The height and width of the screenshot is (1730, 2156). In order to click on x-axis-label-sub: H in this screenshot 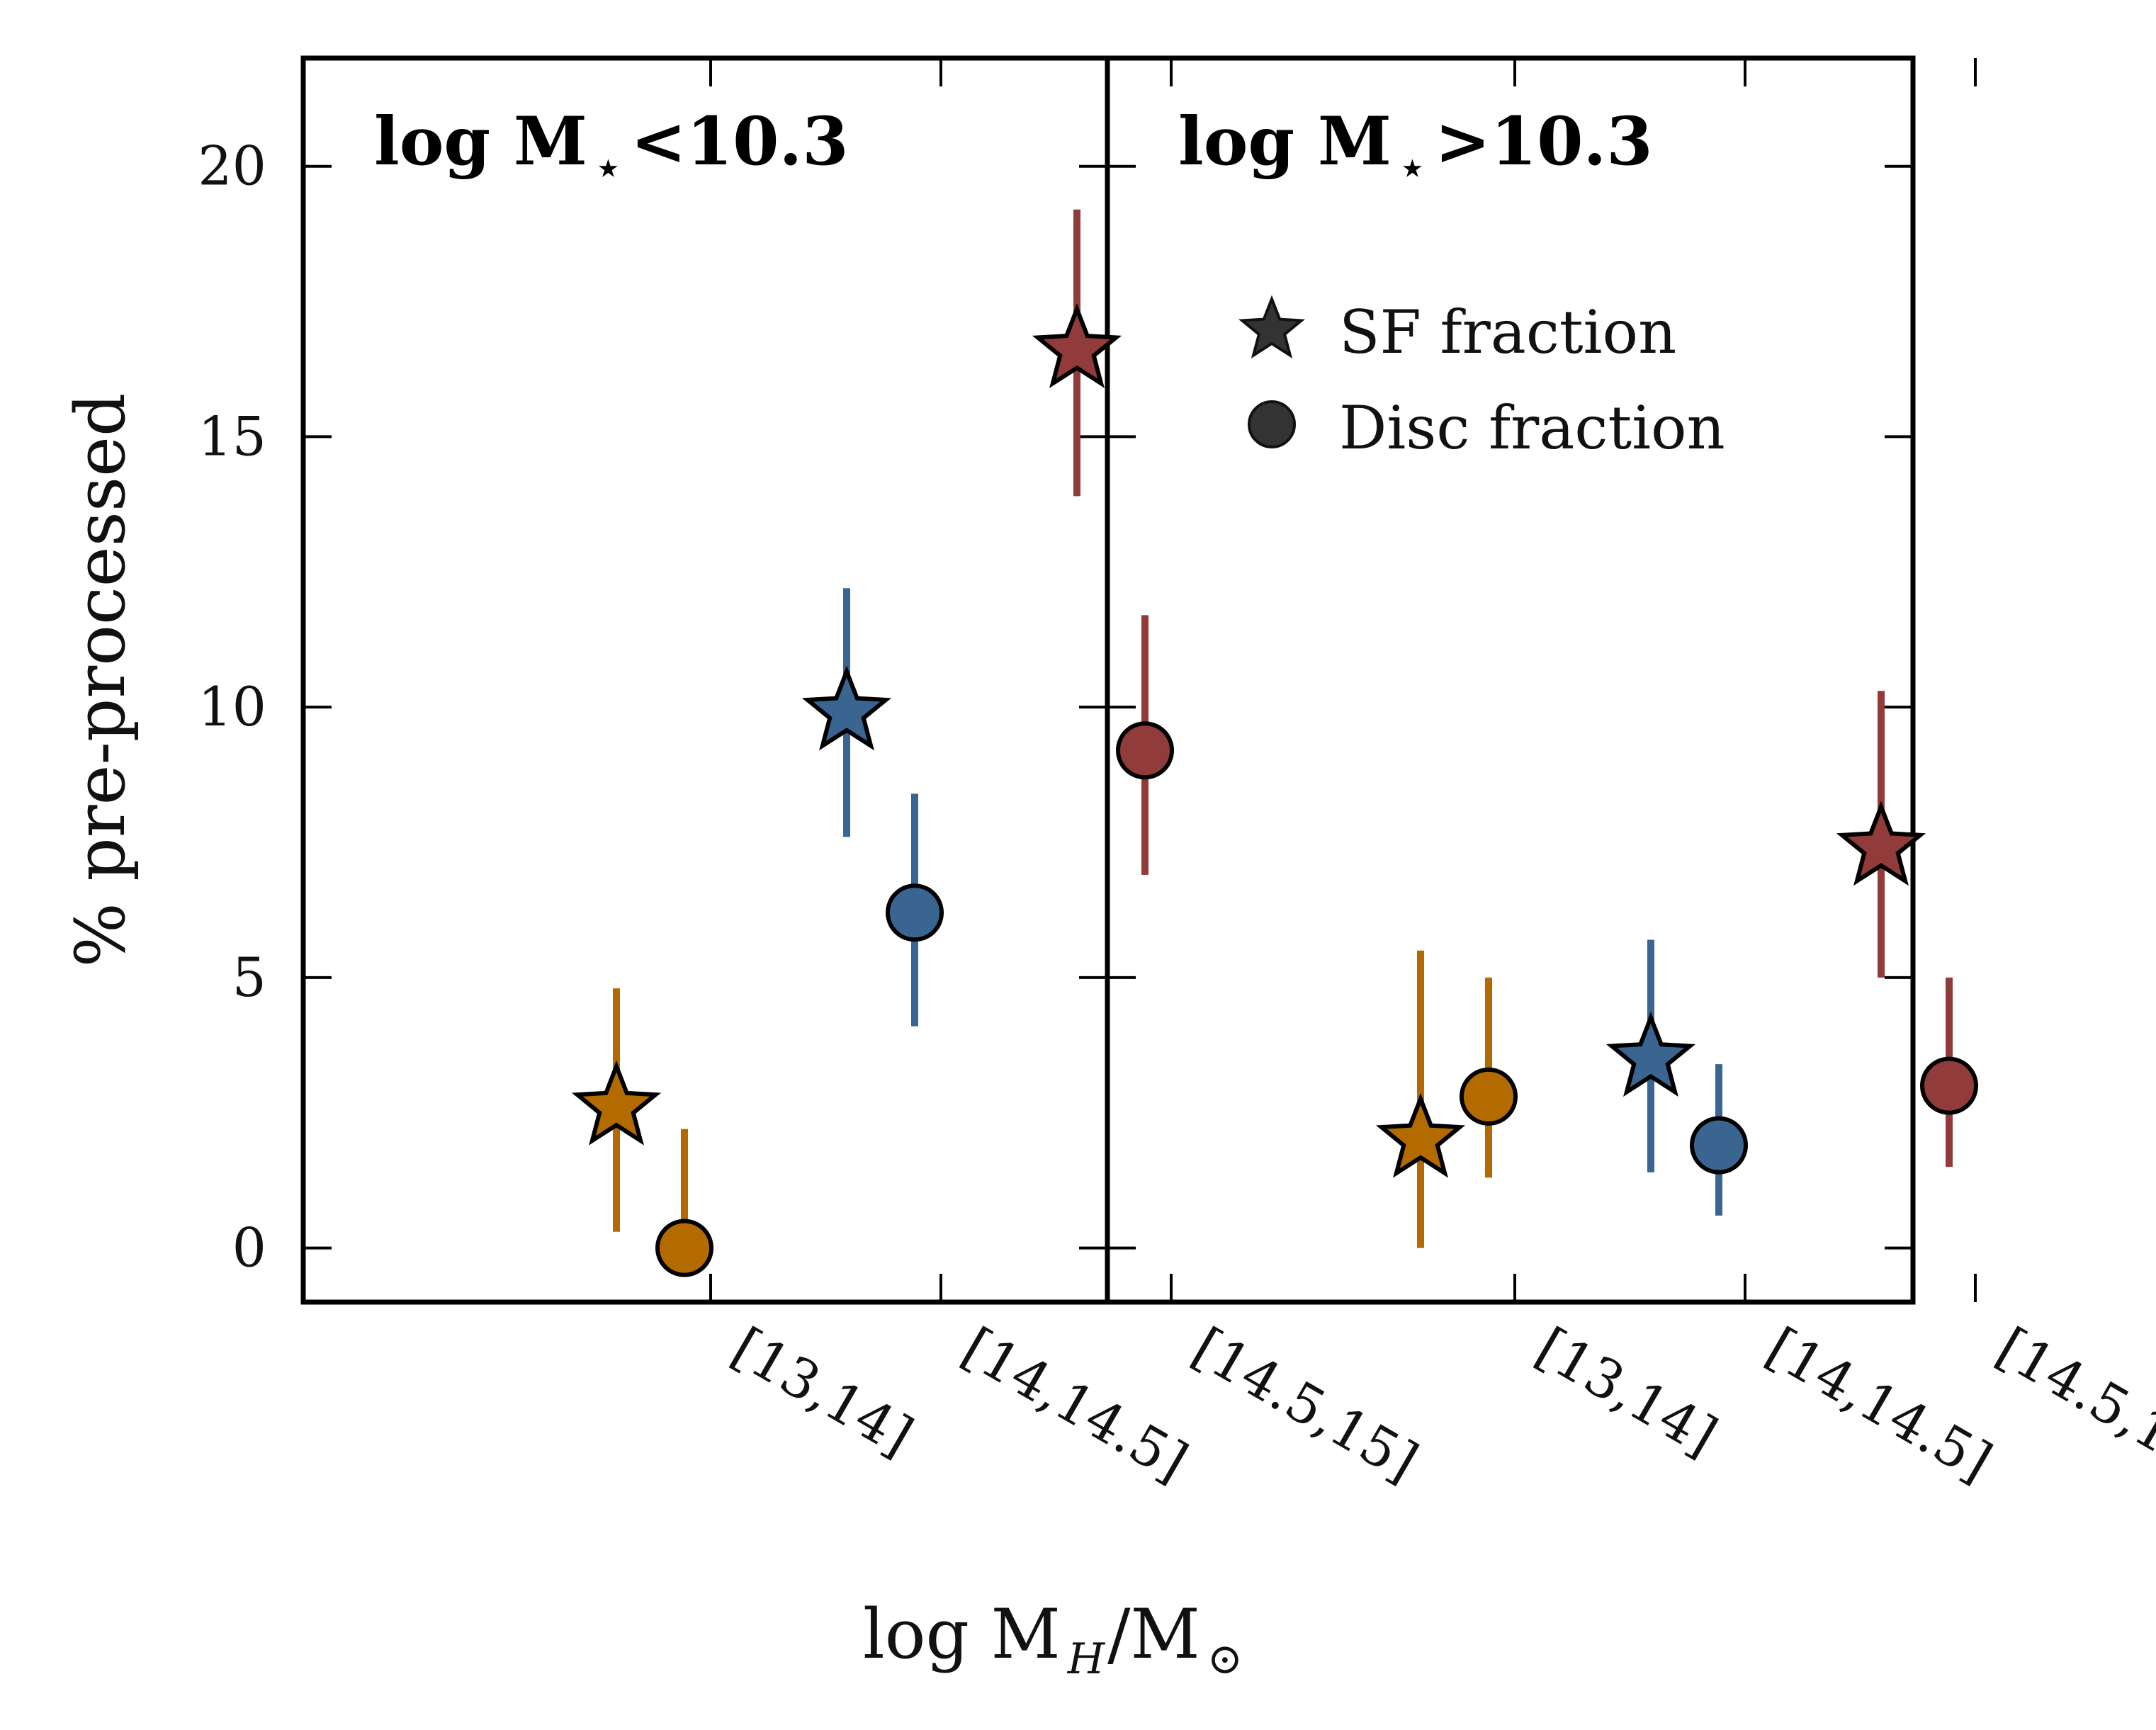, I will do `click(1087, 1659)`.